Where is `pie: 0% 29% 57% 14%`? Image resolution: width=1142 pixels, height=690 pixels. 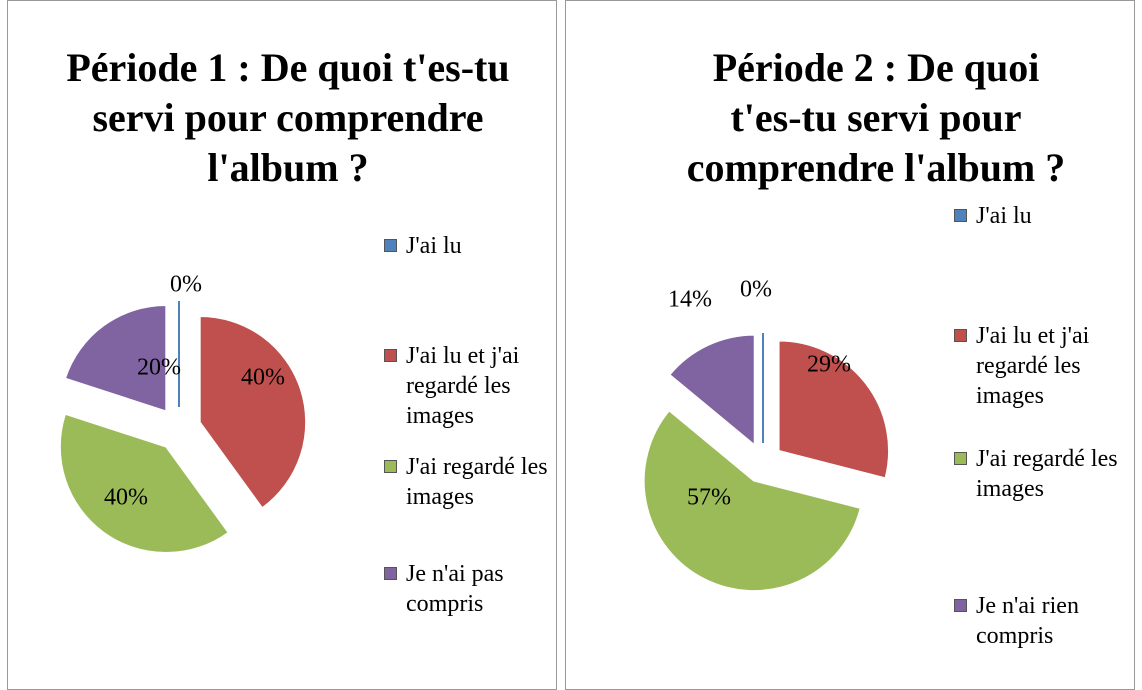
pie: 0% 29% 57% 14% is located at coordinates (766, 434).